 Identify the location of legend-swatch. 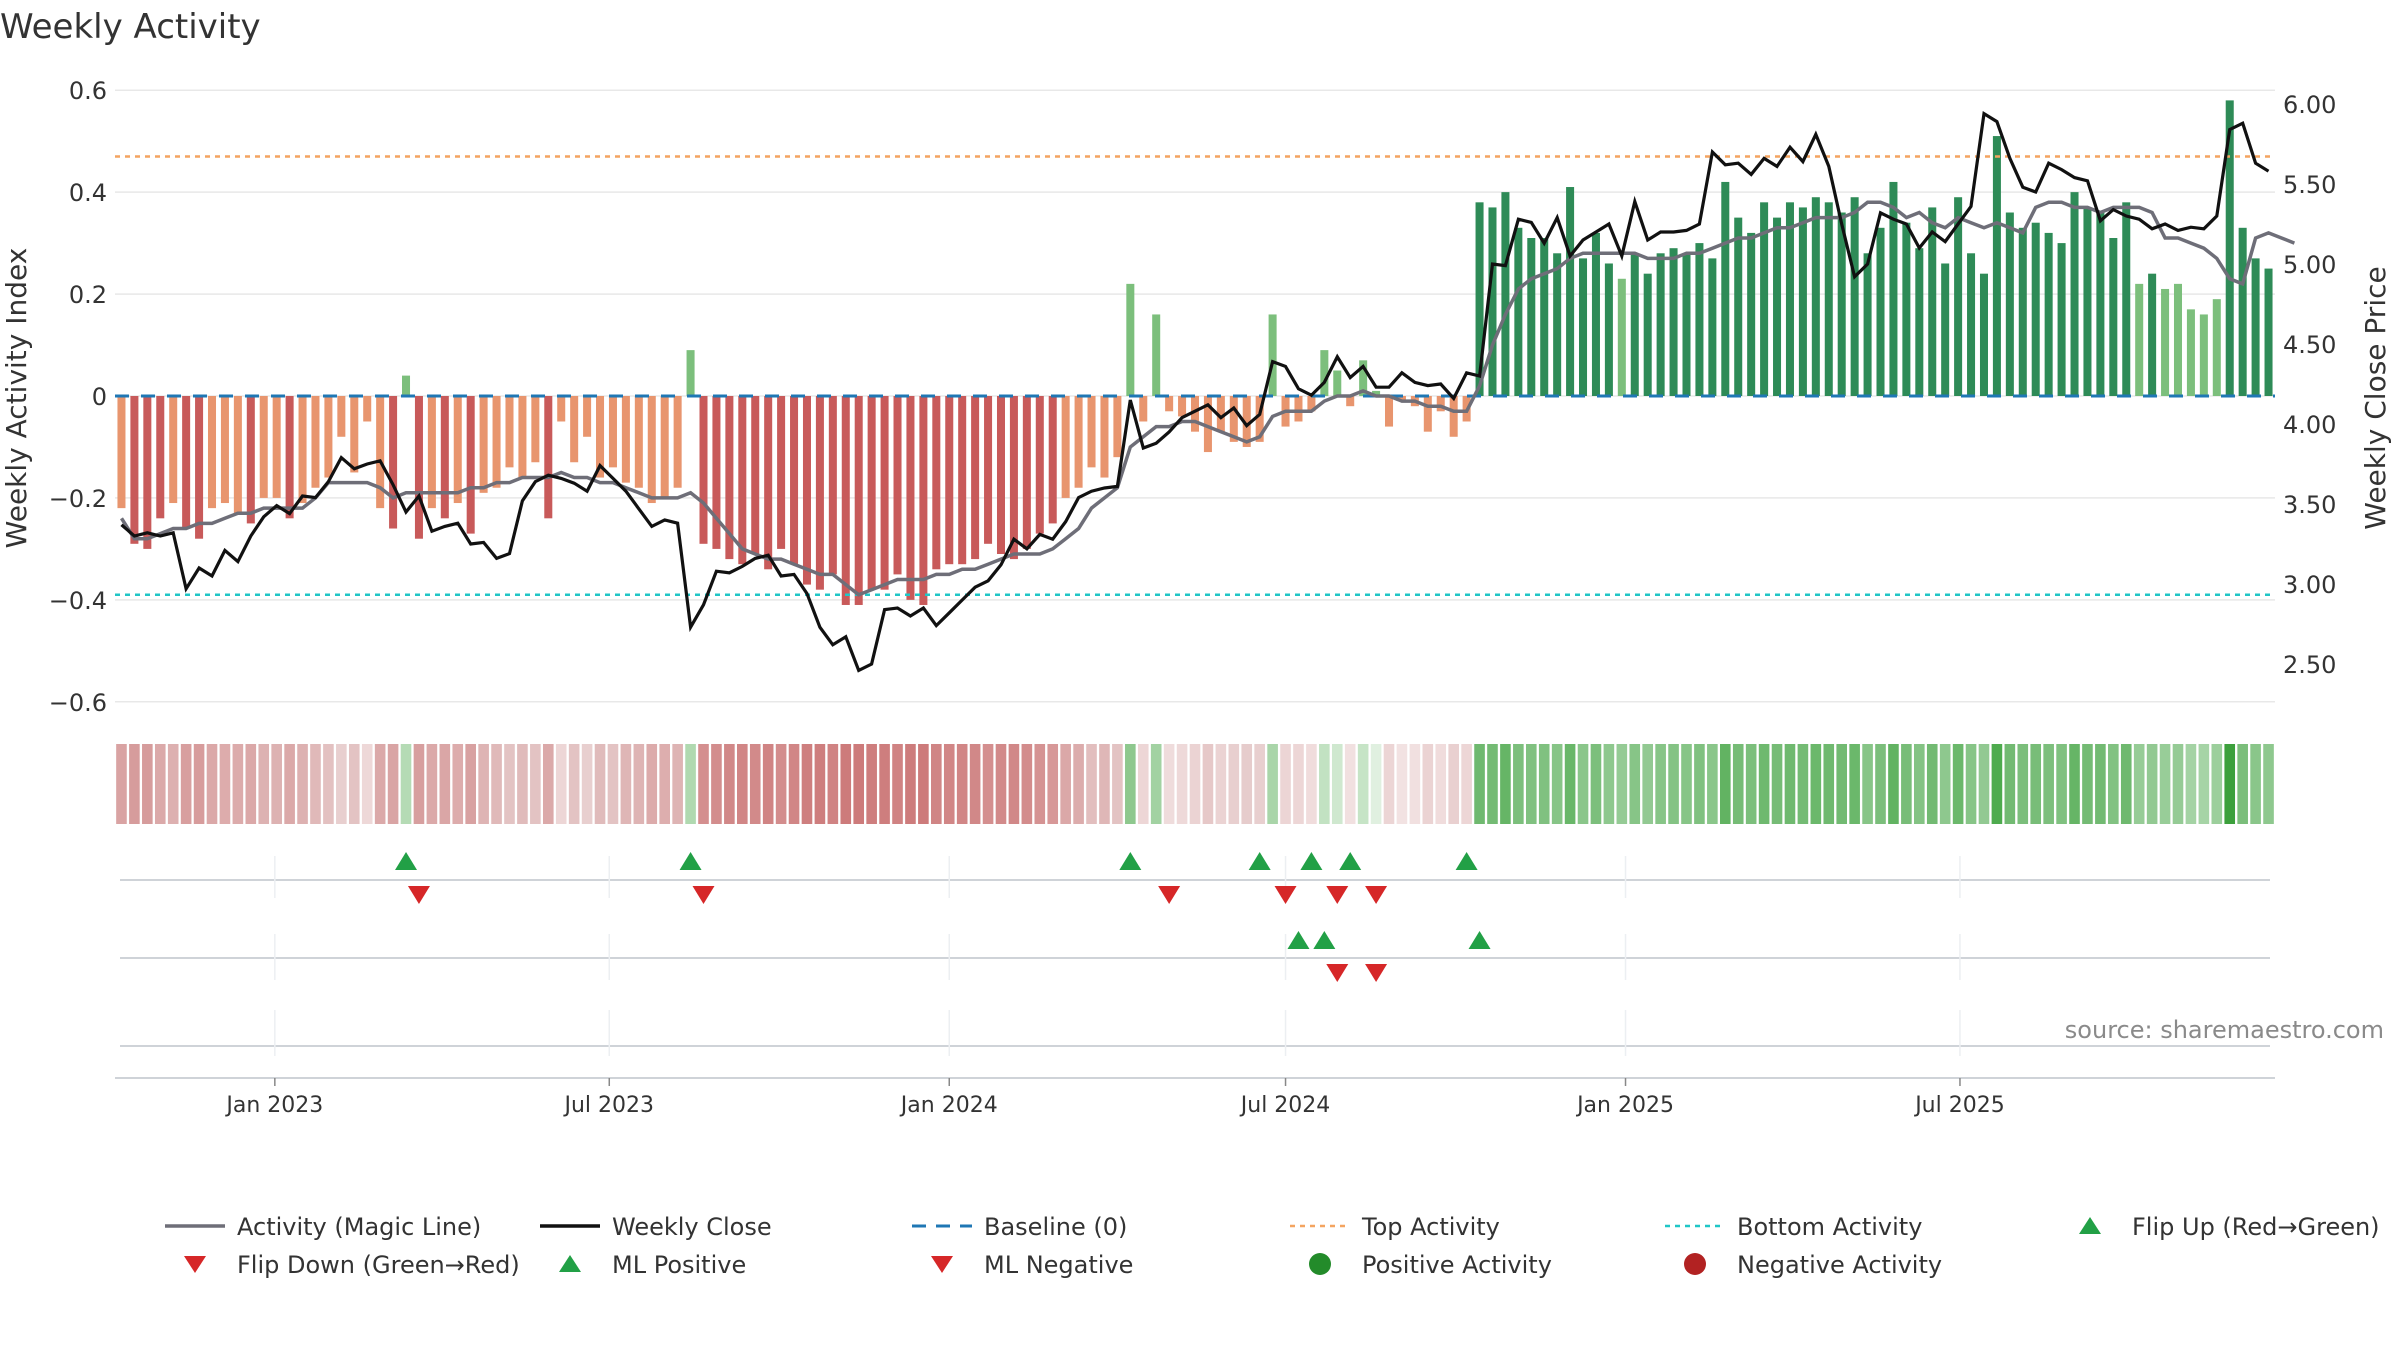
(1695, 1264).